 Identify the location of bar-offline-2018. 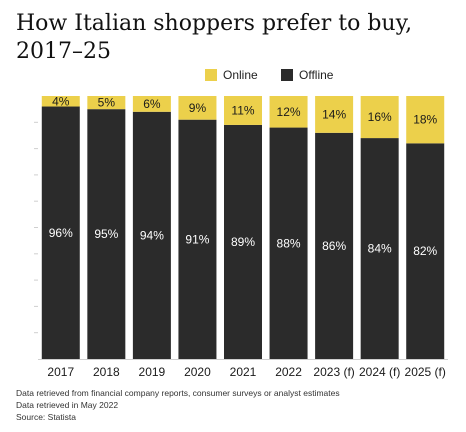
(106, 234).